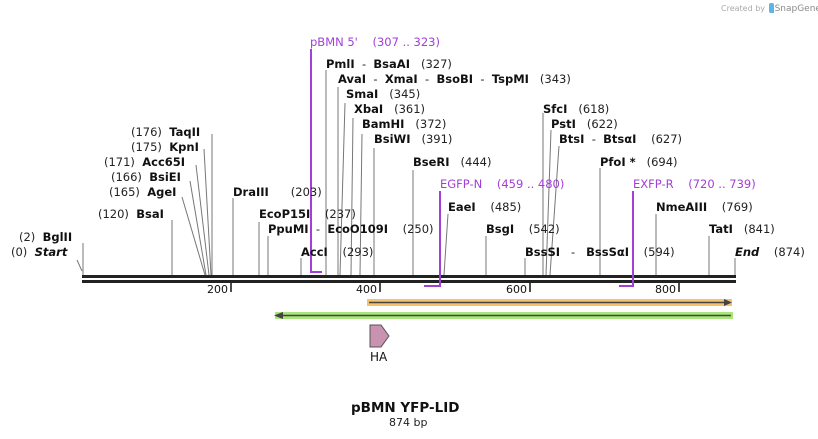 This screenshot has height=439, width=818. Describe the element at coordinates (639, 162) in the screenshot. I see `site-pfoI: PfoI * (694)` at that location.